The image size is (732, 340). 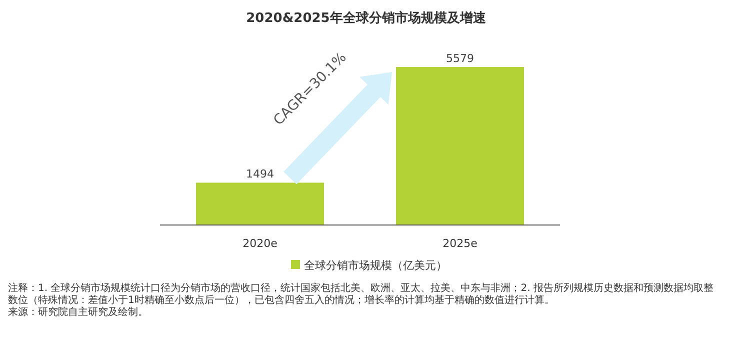 I want to click on source-note: 来源：研究院自主研究及绘制。, so click(x=78, y=313).